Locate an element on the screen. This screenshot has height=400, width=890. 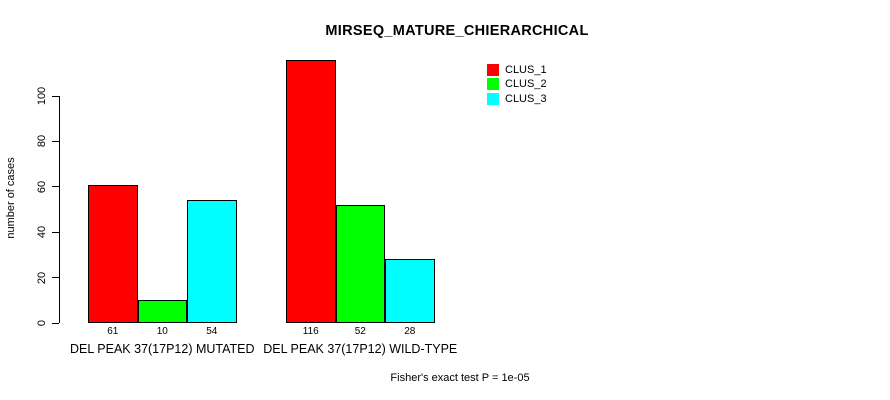
legend-item-clus_2: CLUS_2 is located at coordinates (517, 84).